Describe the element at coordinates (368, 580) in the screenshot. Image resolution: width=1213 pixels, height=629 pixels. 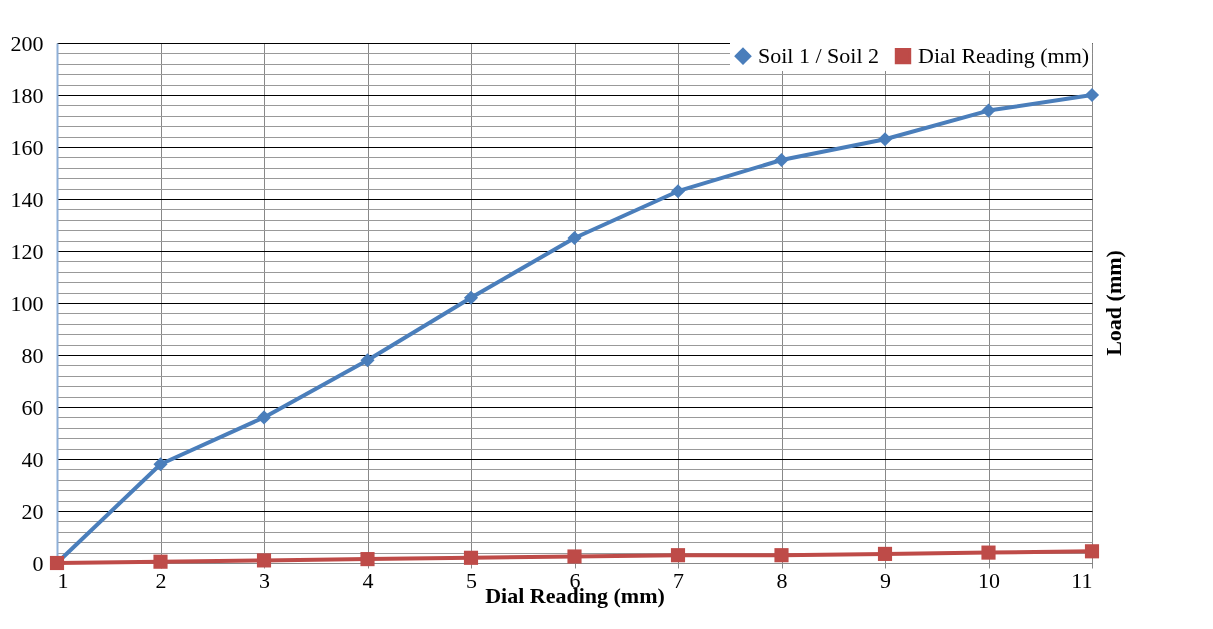
I see `x-tick-label: 4` at that location.